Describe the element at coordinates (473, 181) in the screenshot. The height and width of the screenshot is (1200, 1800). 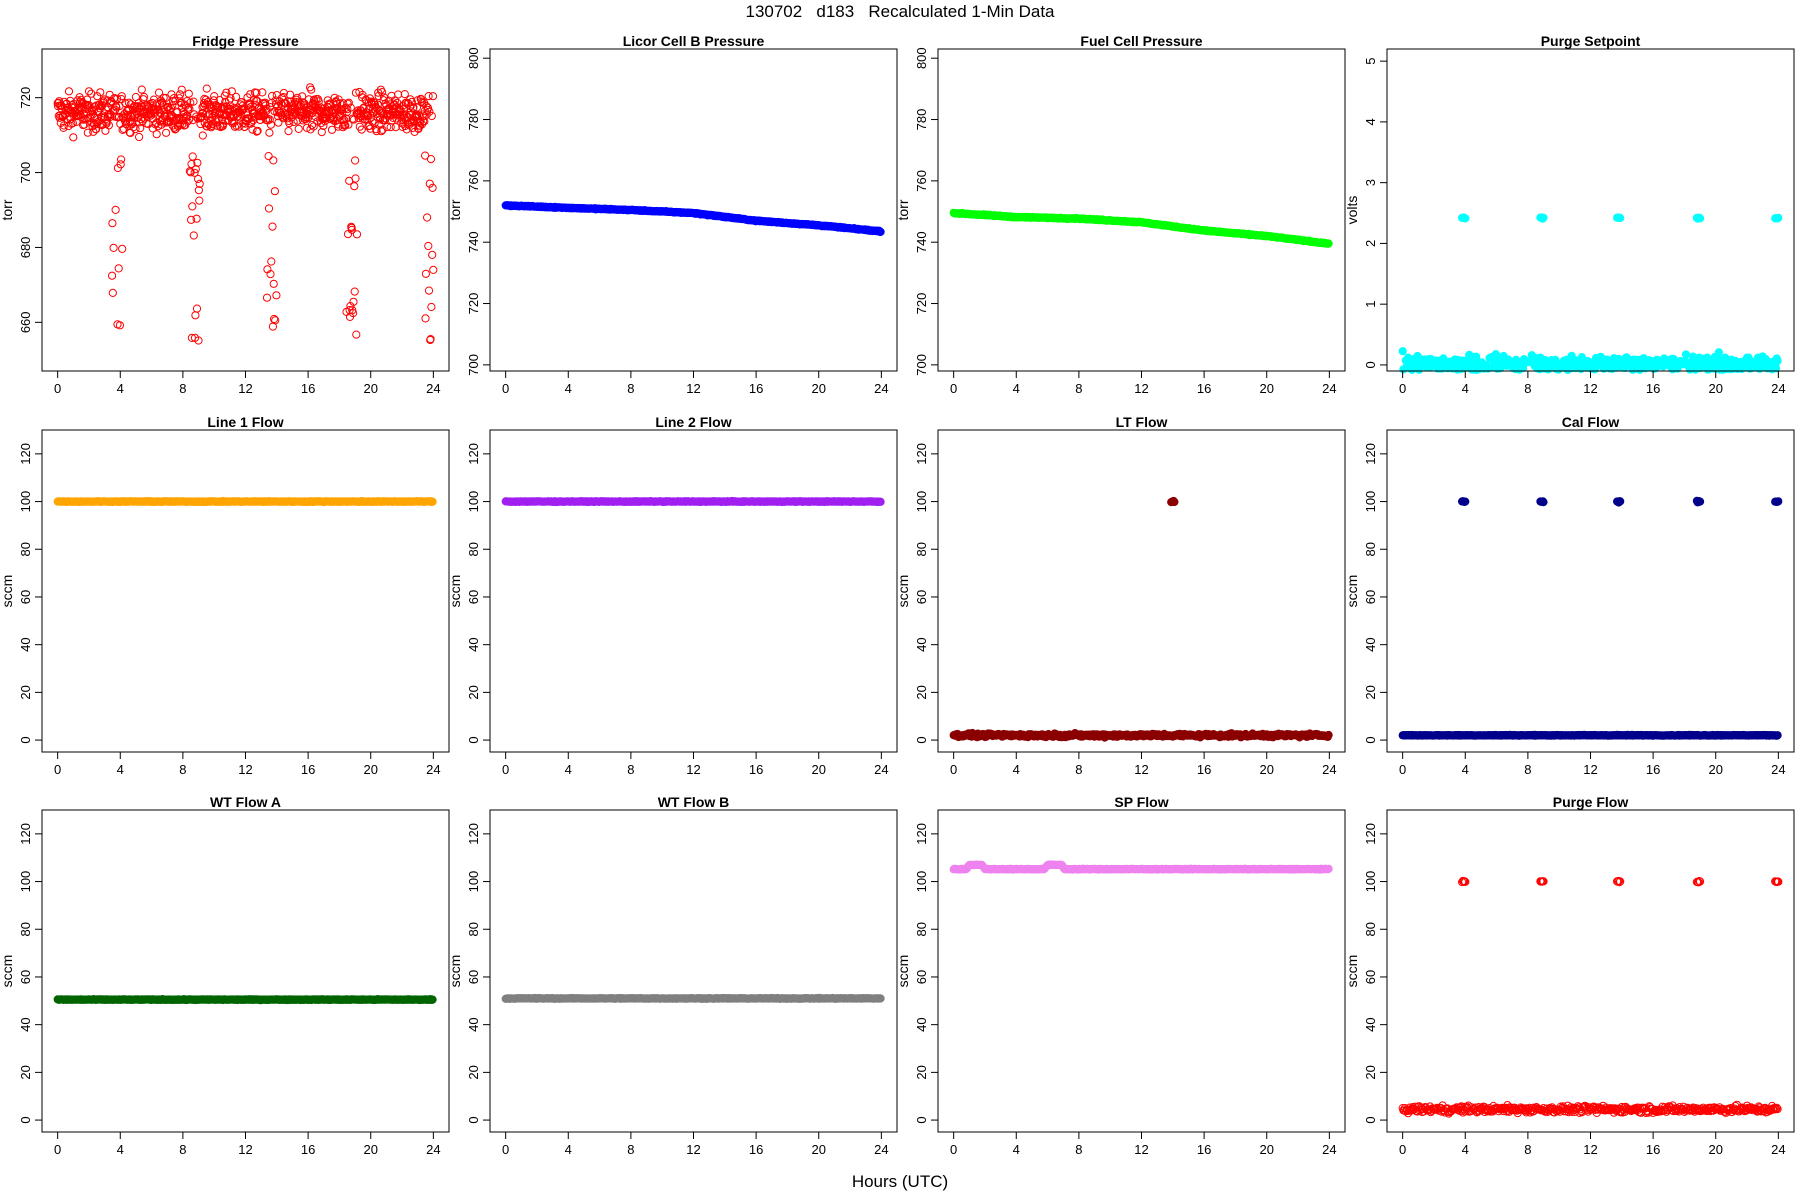
I see `y-tick-label: 760` at that location.